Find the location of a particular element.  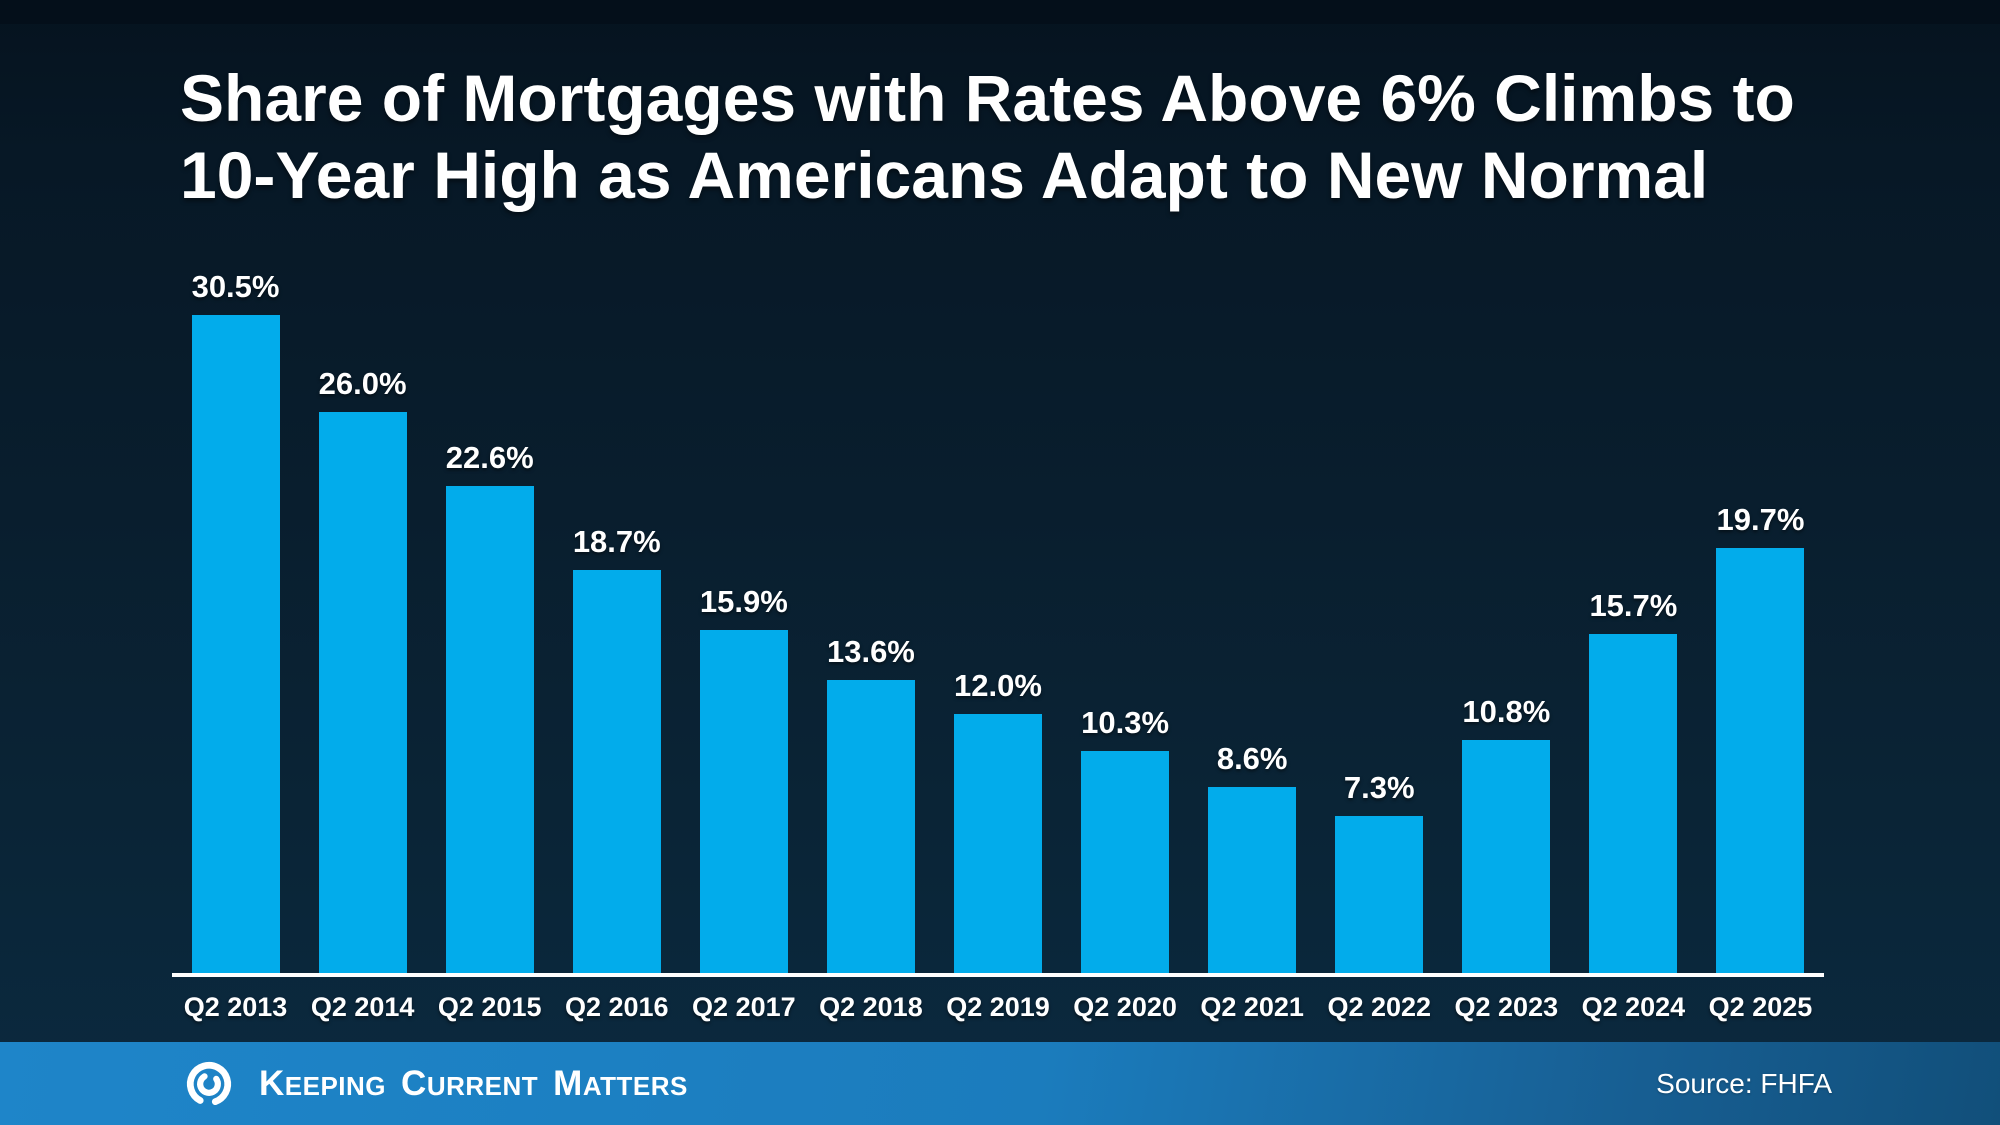

bar-slot: 10.3% is located at coordinates (1125, 486).